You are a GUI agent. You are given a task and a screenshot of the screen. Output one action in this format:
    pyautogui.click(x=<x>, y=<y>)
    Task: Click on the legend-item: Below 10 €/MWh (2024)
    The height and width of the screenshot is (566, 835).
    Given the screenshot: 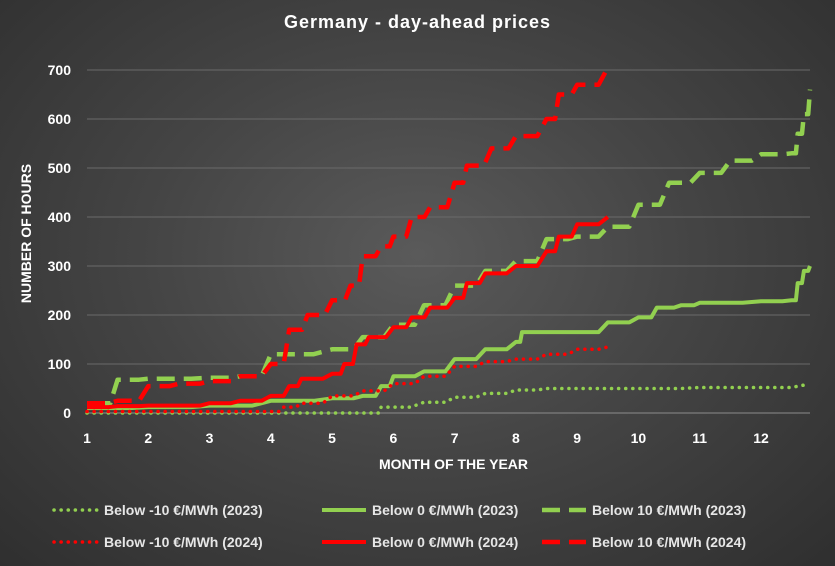 What is the action you would take?
    pyautogui.click(x=643, y=542)
    